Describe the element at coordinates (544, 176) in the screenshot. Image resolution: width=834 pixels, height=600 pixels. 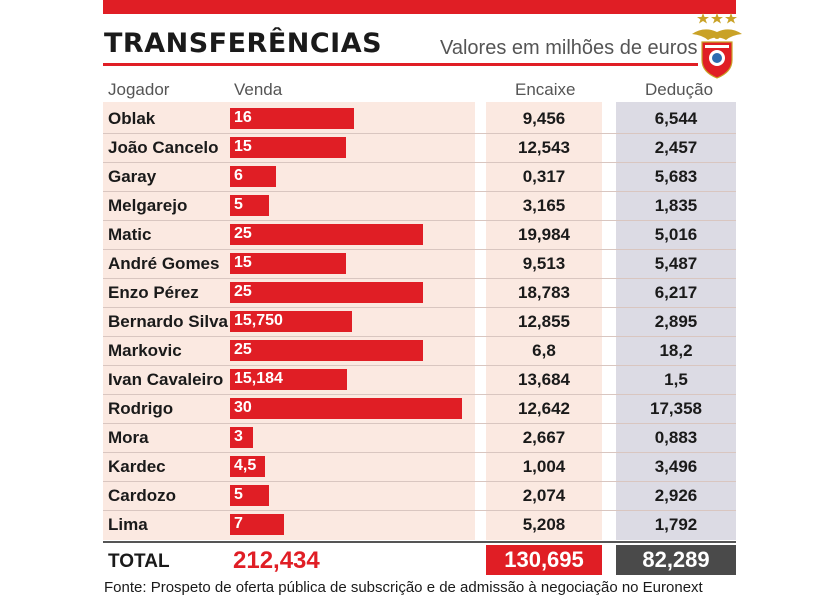
I see `encaixe-value: 0,317` at that location.